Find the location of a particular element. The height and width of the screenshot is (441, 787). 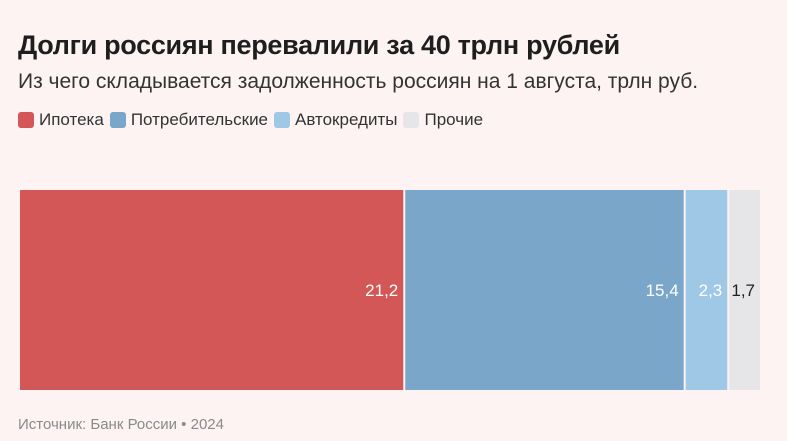

legend-swatch-auto is located at coordinates (282, 120).